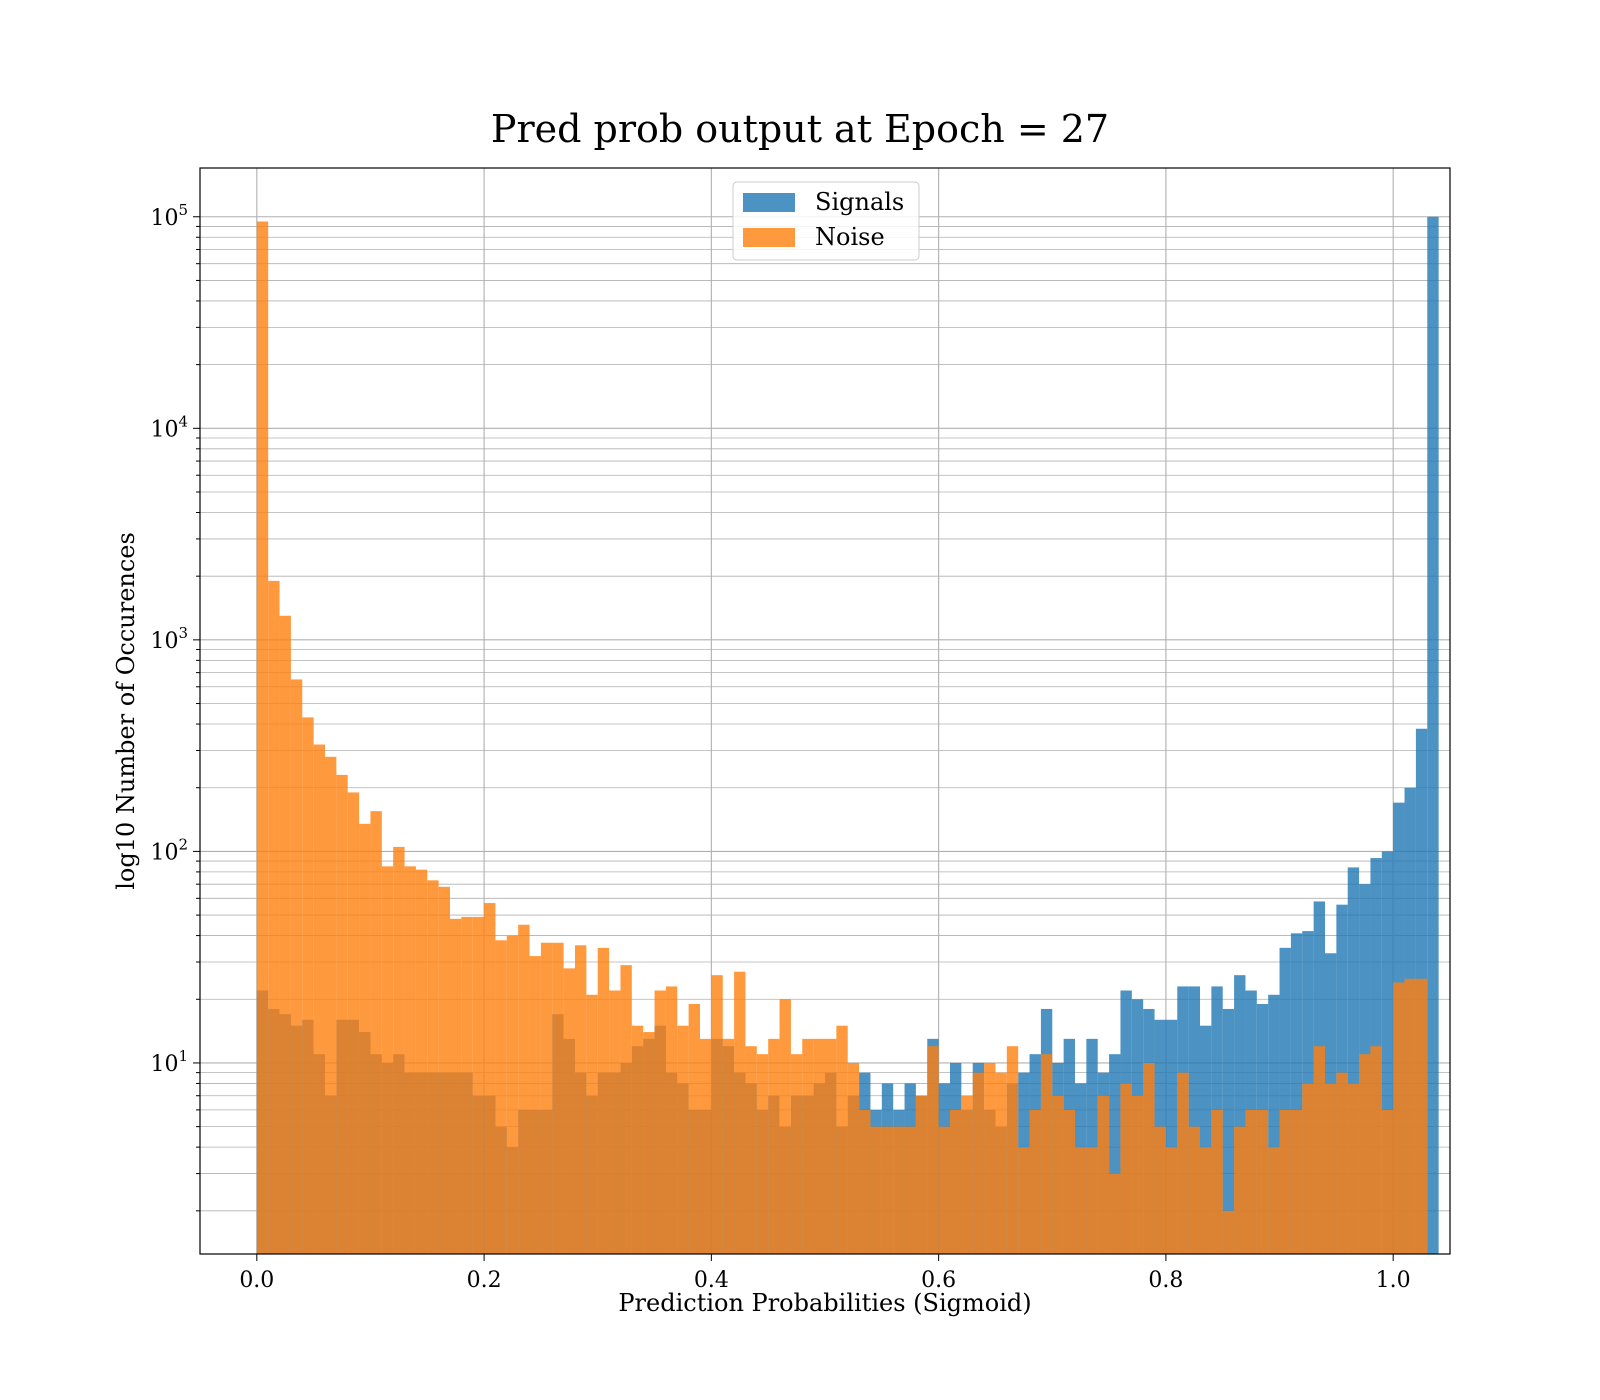 The width and height of the screenshot is (1600, 1400). Describe the element at coordinates (769, 237) in the screenshot. I see `legend-swatch-noise` at that location.